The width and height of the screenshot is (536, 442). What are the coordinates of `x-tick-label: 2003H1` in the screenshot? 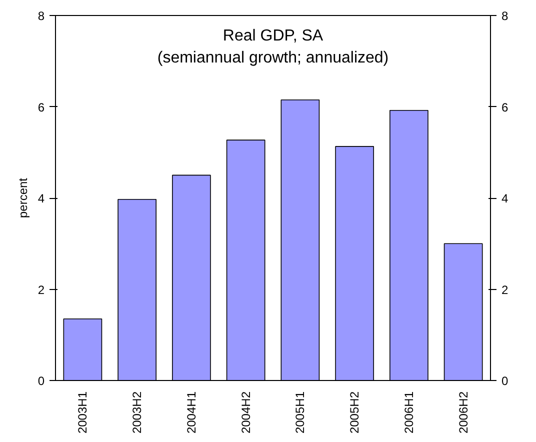 It's located at (83, 412).